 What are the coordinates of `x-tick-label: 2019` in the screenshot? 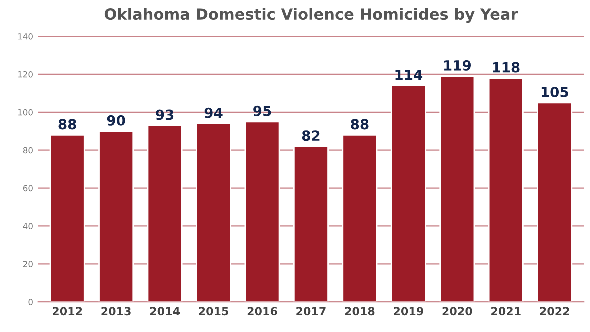 It's located at (409, 311).